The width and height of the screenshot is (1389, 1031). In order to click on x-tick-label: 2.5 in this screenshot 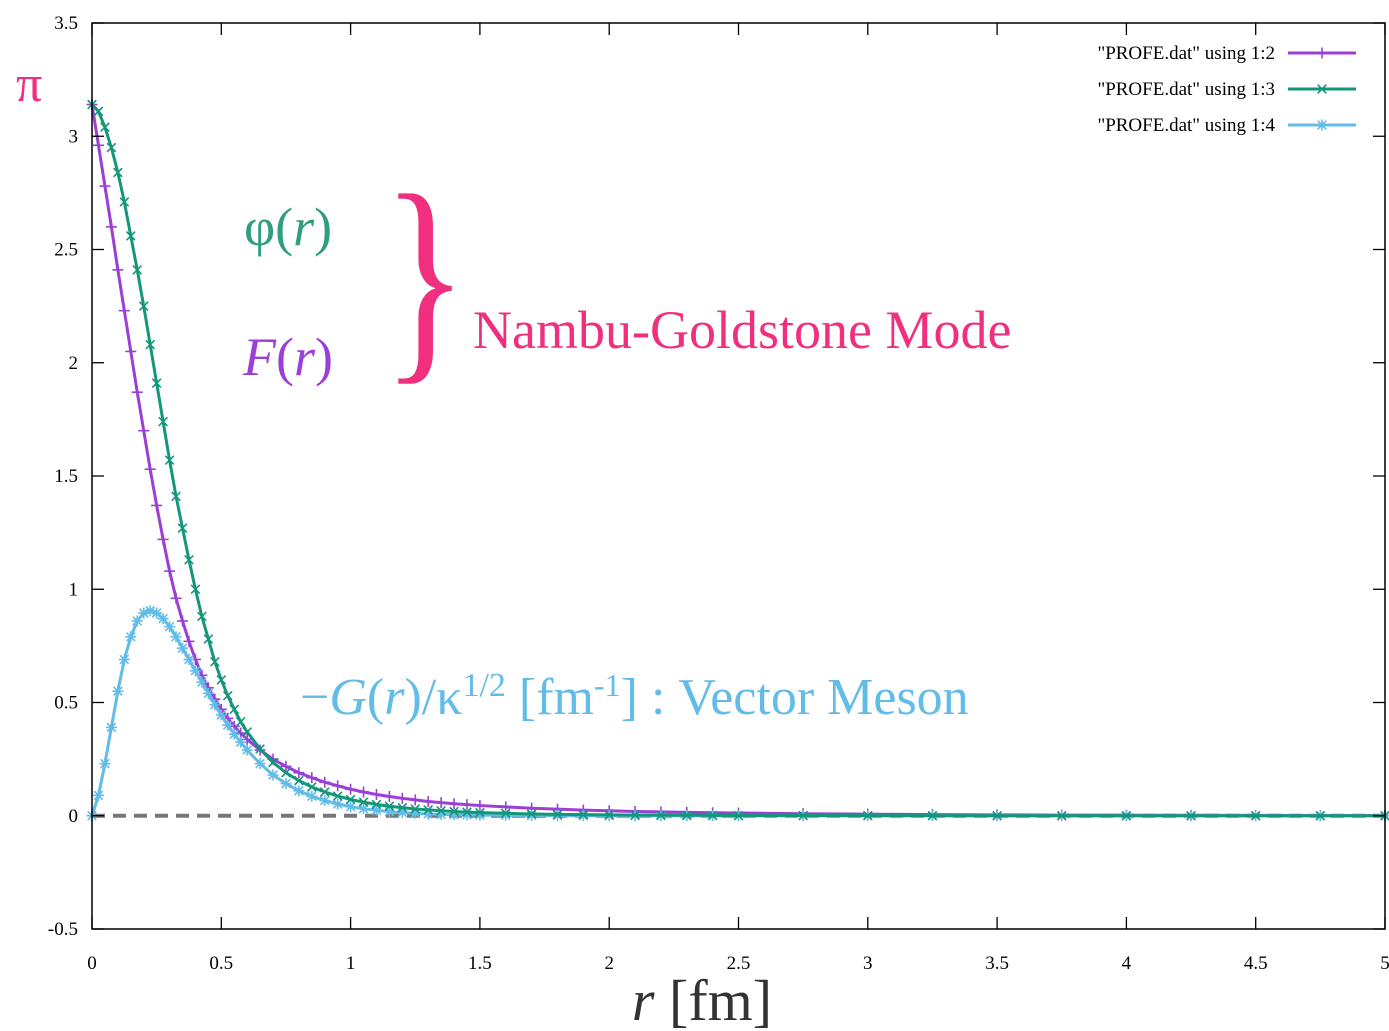, I will do `click(739, 963)`.